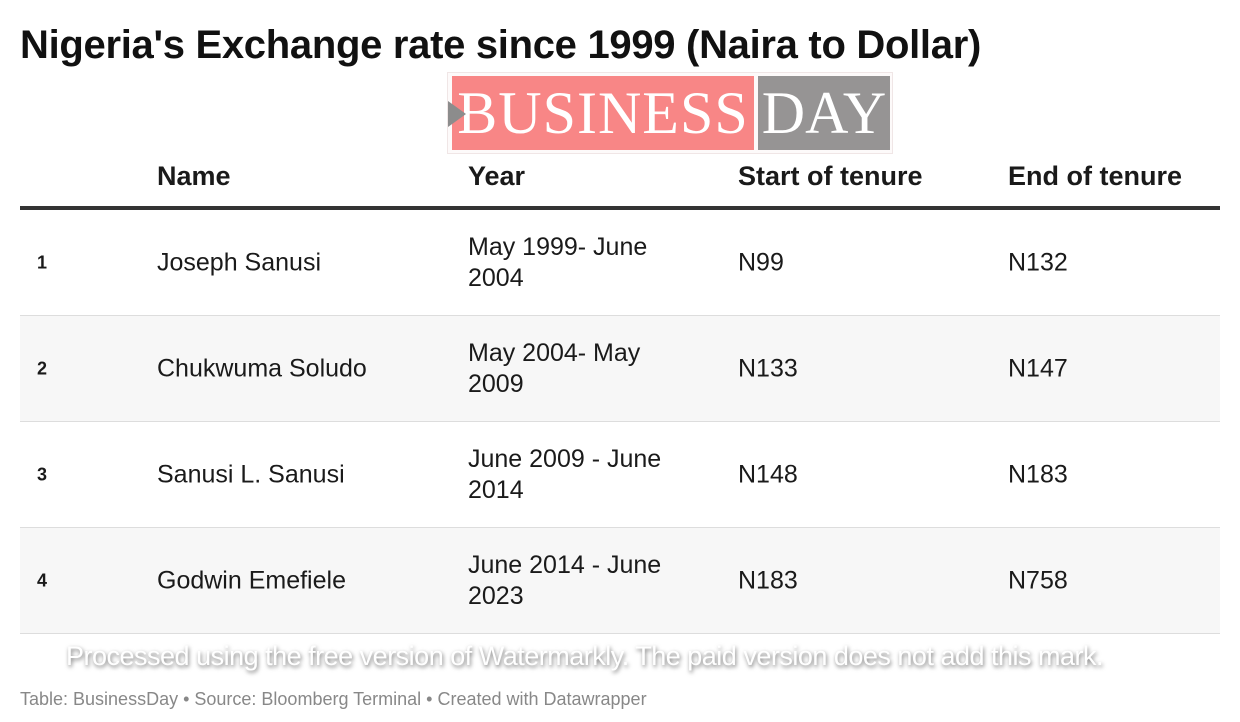 This screenshot has width=1240, height=722. What do you see at coordinates (1038, 368) in the screenshot?
I see `end-rate: N147` at bounding box center [1038, 368].